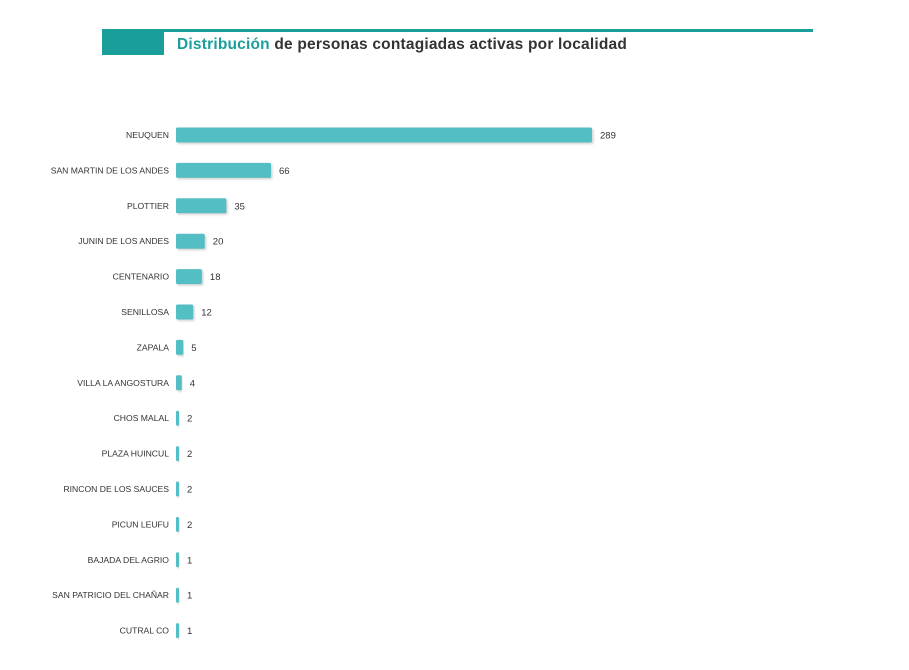 This screenshot has width=909, height=670. What do you see at coordinates (136, 454) in the screenshot?
I see `category-label: PLAZA HUINCUL` at bounding box center [136, 454].